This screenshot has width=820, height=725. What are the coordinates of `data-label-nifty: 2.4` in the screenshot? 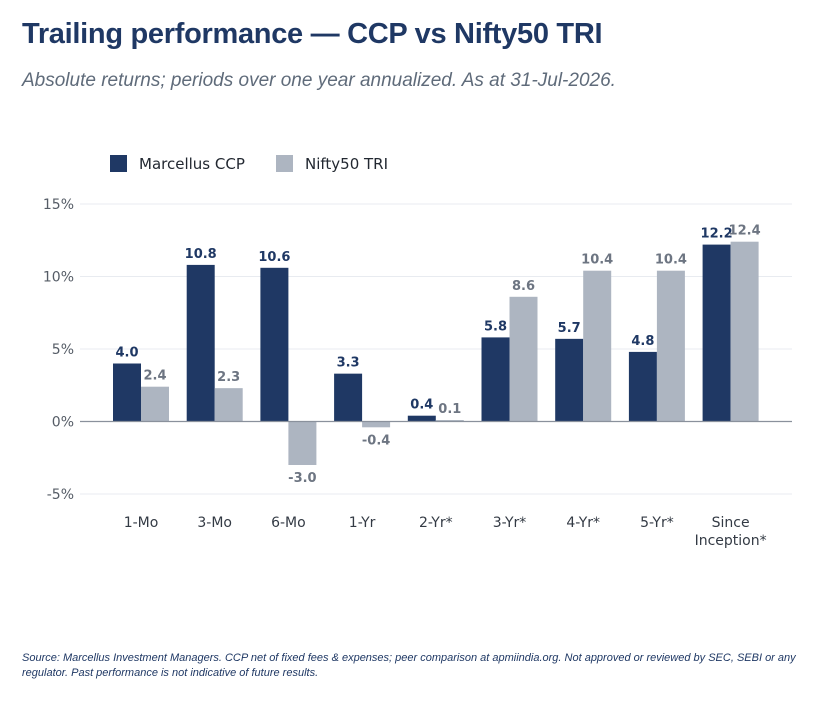 It's located at (154, 376).